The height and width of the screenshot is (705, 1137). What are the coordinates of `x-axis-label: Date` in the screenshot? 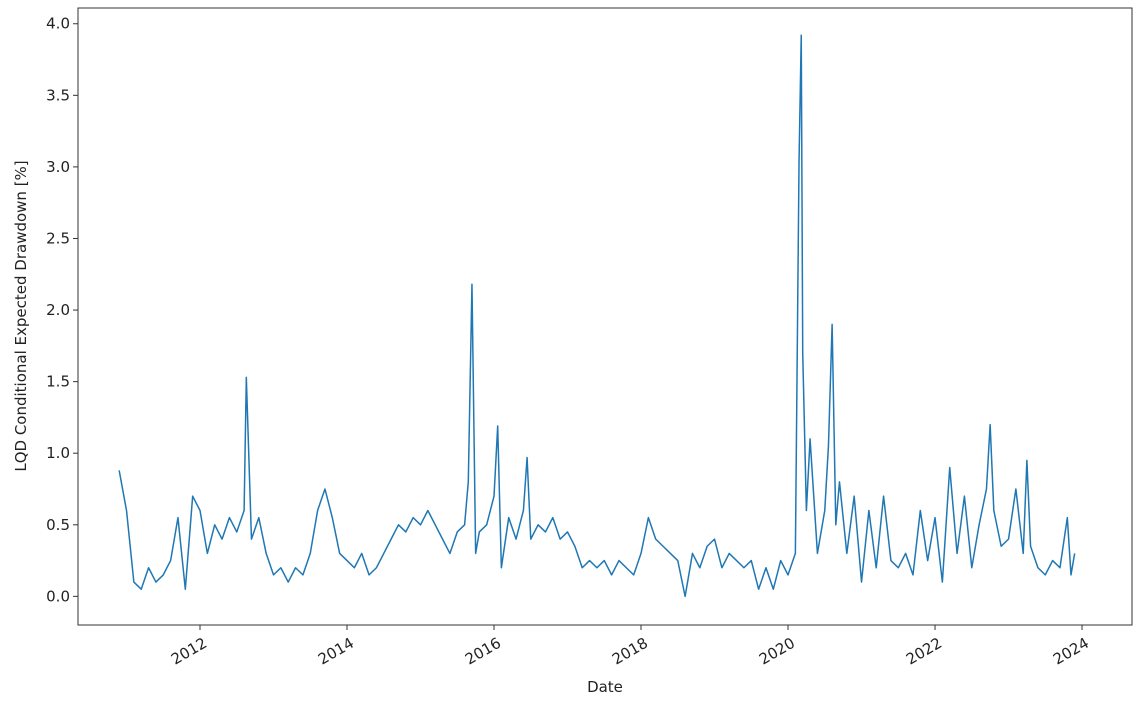 It's located at (605, 687).